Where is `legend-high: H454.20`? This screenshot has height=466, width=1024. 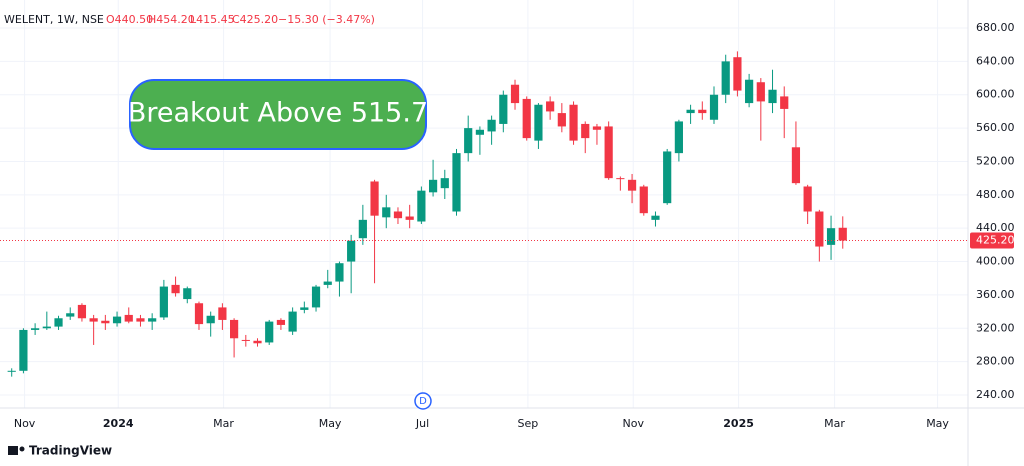 legend-high: H454.20 is located at coordinates (171, 19).